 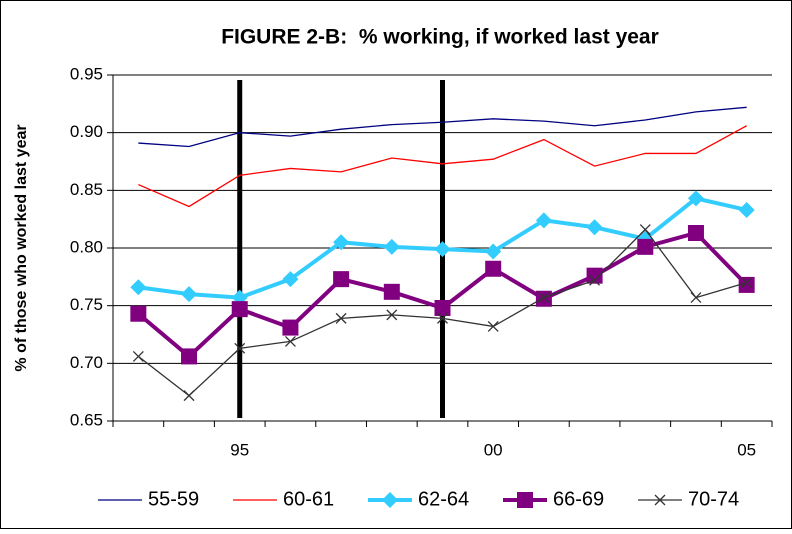 I want to click on legend-label: 60-61, so click(x=308, y=499).